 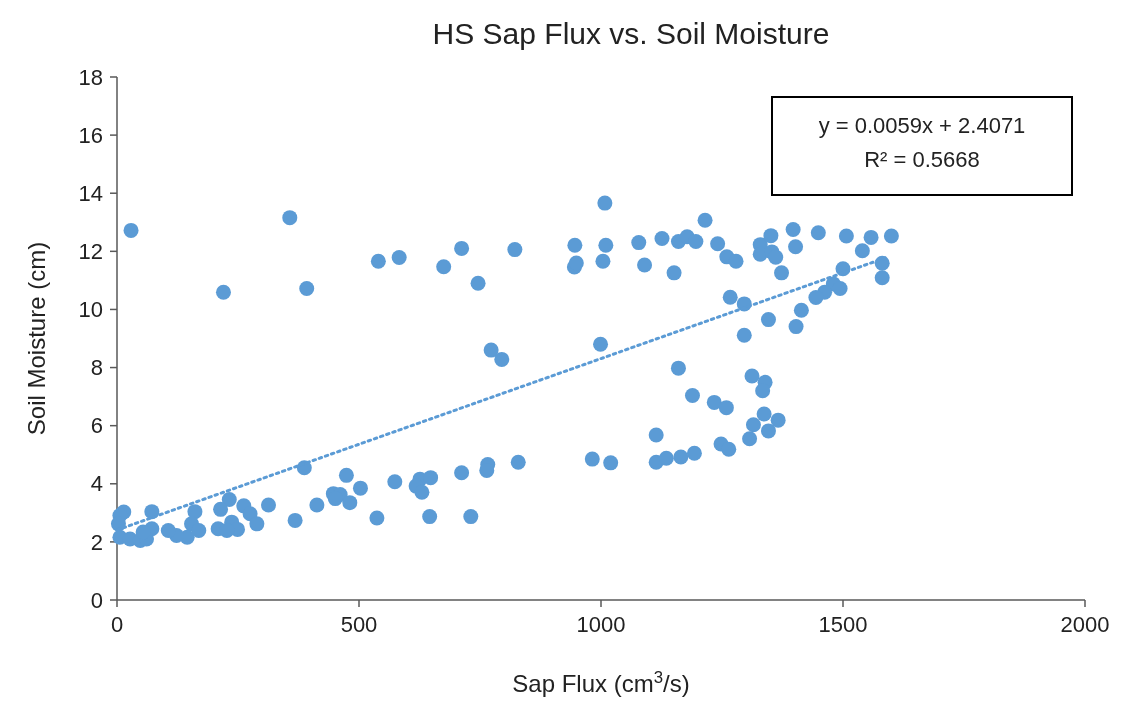 What do you see at coordinates (96, 484) in the screenshot?
I see `y-tick-label: 4` at bounding box center [96, 484].